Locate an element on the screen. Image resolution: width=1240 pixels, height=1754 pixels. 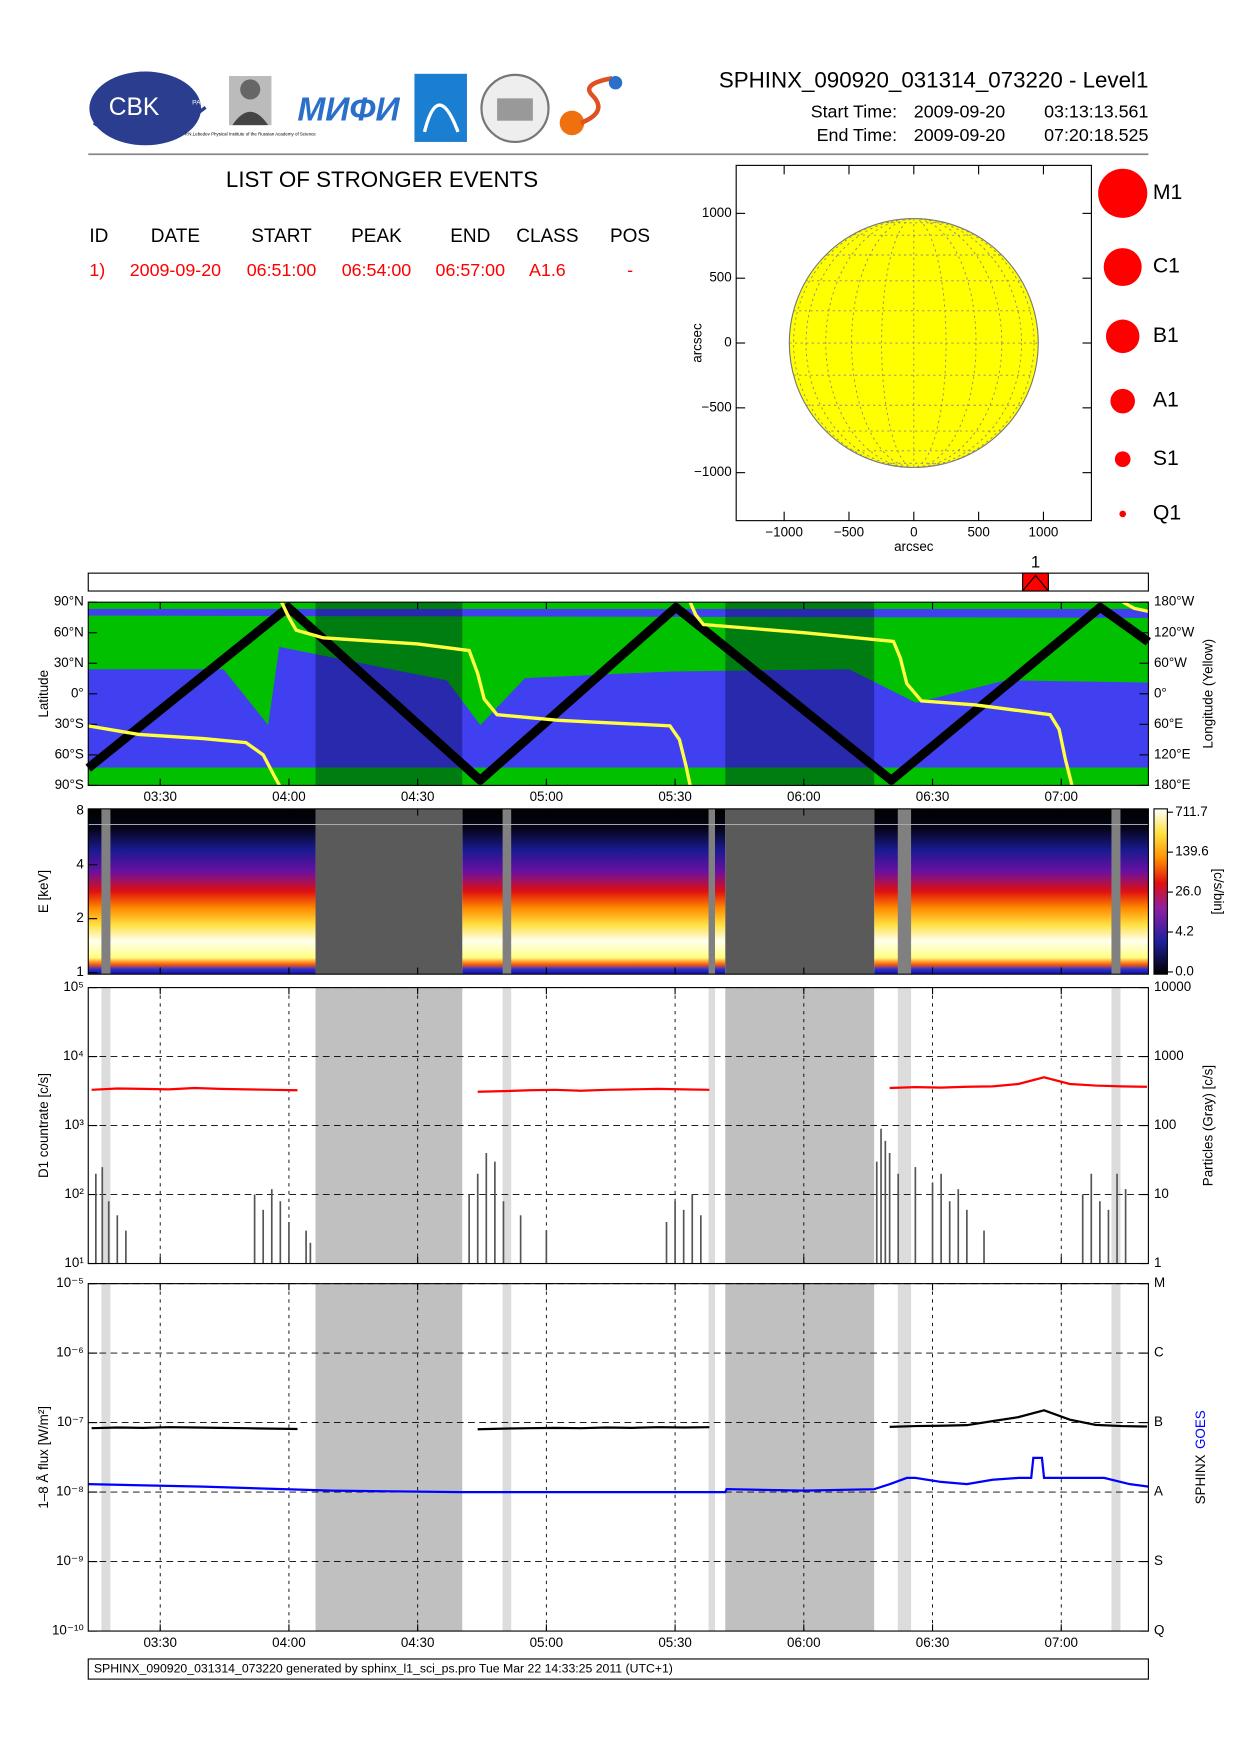
y2-tick-label: 0° is located at coordinates (1160, 692).